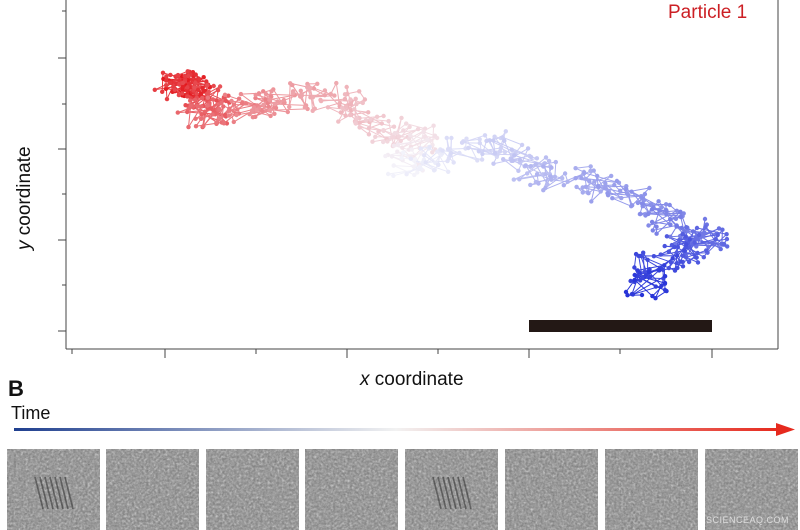 This screenshot has width=800, height=530. I want to click on panel-b-label: B, so click(16, 388).